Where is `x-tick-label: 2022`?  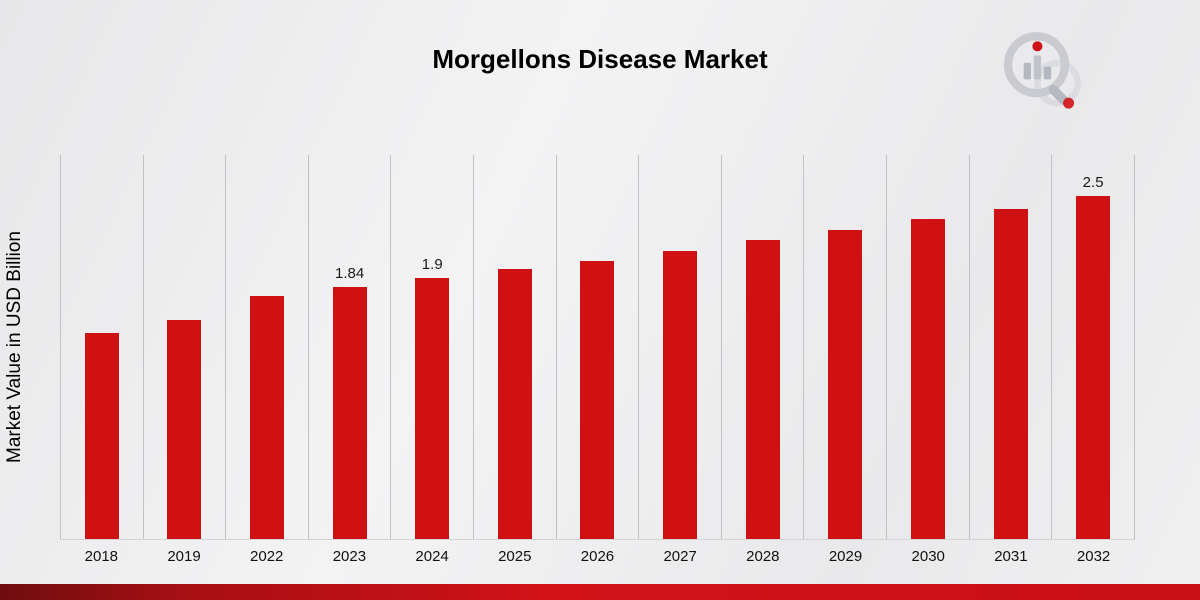 x-tick-label: 2022 is located at coordinates (267, 556).